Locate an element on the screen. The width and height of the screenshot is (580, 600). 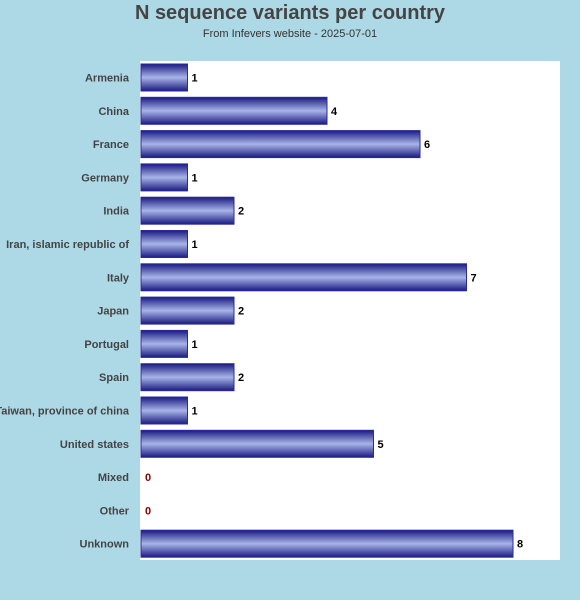
category-label: Mixed is located at coordinates (113, 478).